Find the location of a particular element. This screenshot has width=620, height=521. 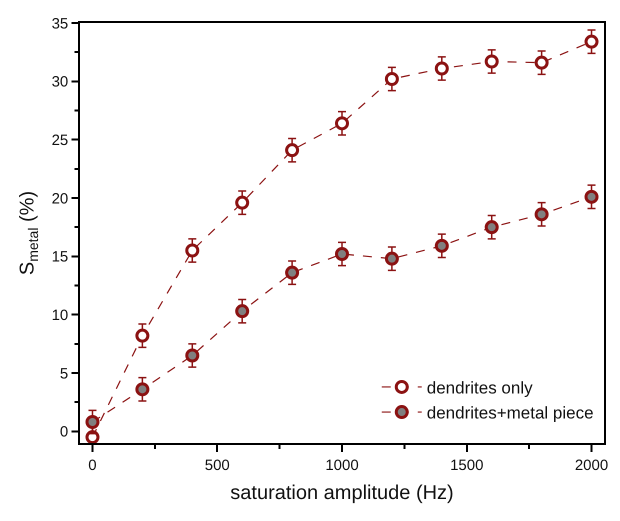

legend-label: dendrites only is located at coordinates (480, 388).